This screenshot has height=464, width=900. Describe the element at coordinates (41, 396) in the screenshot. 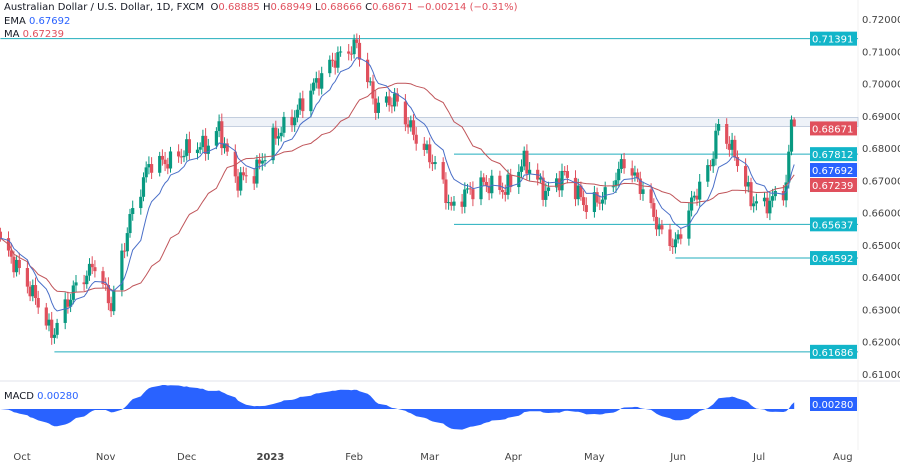

I see `macd-legend: MACD 0.00280` at that location.